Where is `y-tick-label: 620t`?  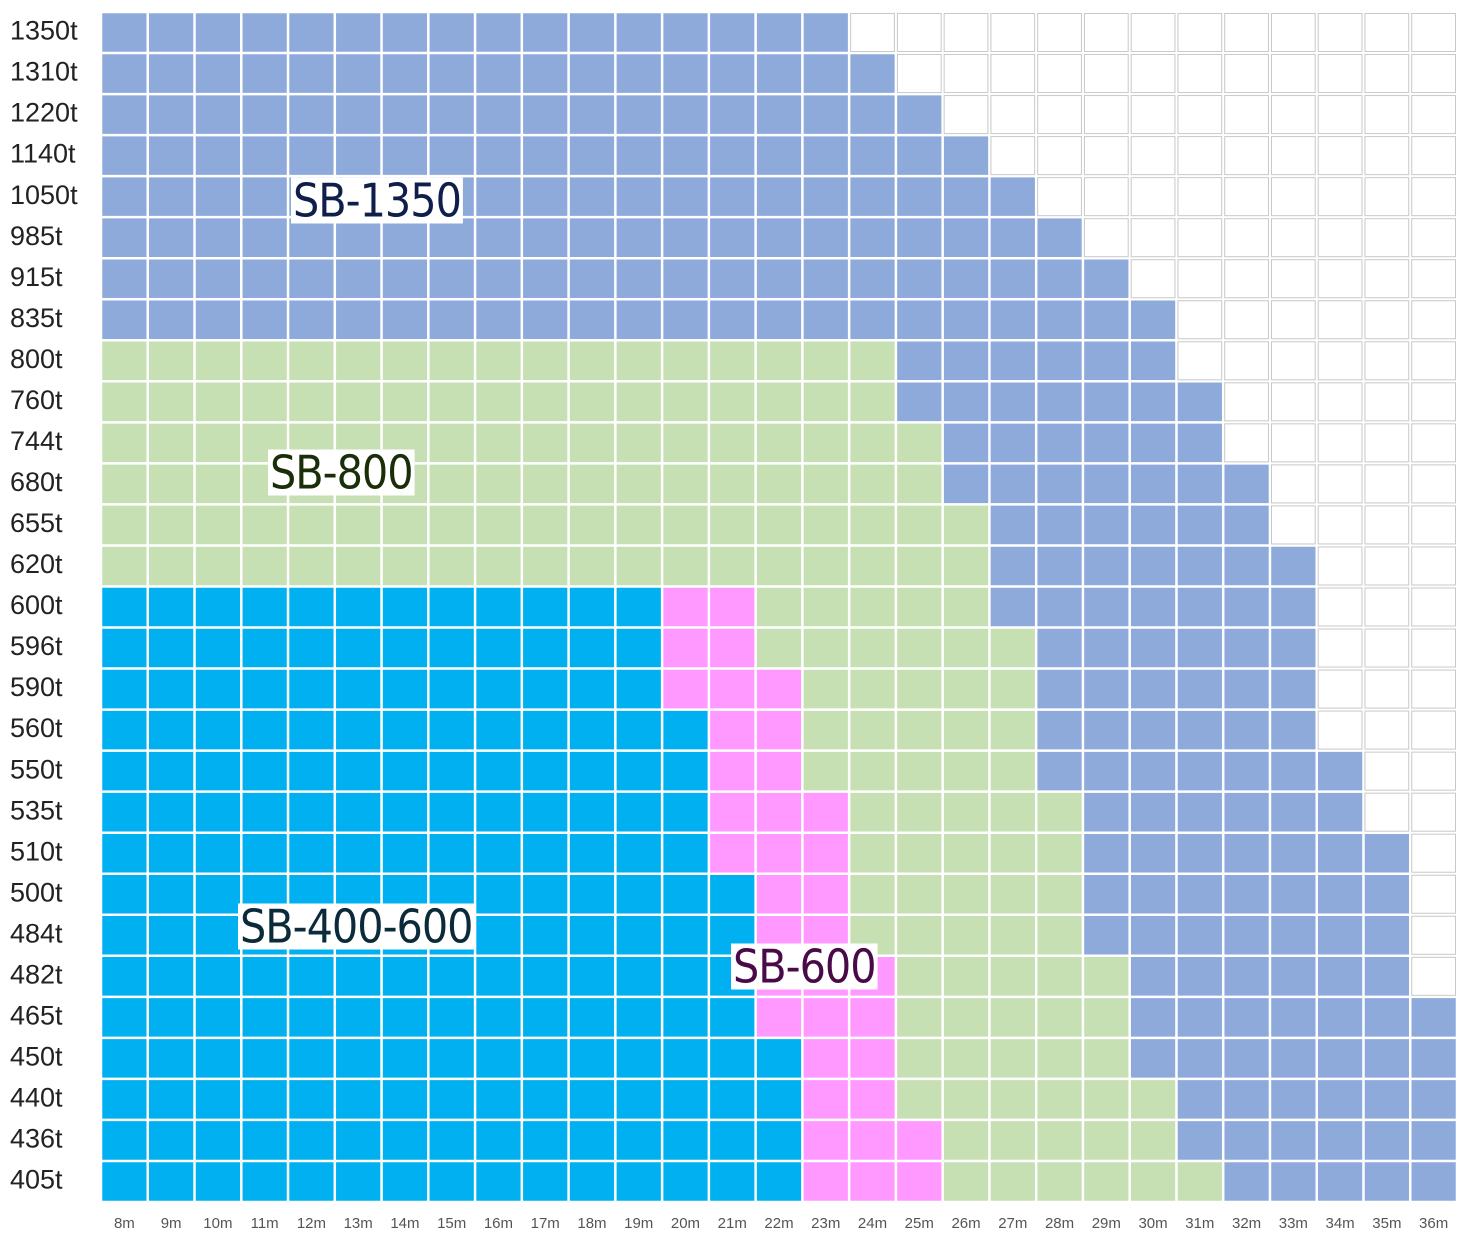
y-tick-label: 620t is located at coordinates (36, 564).